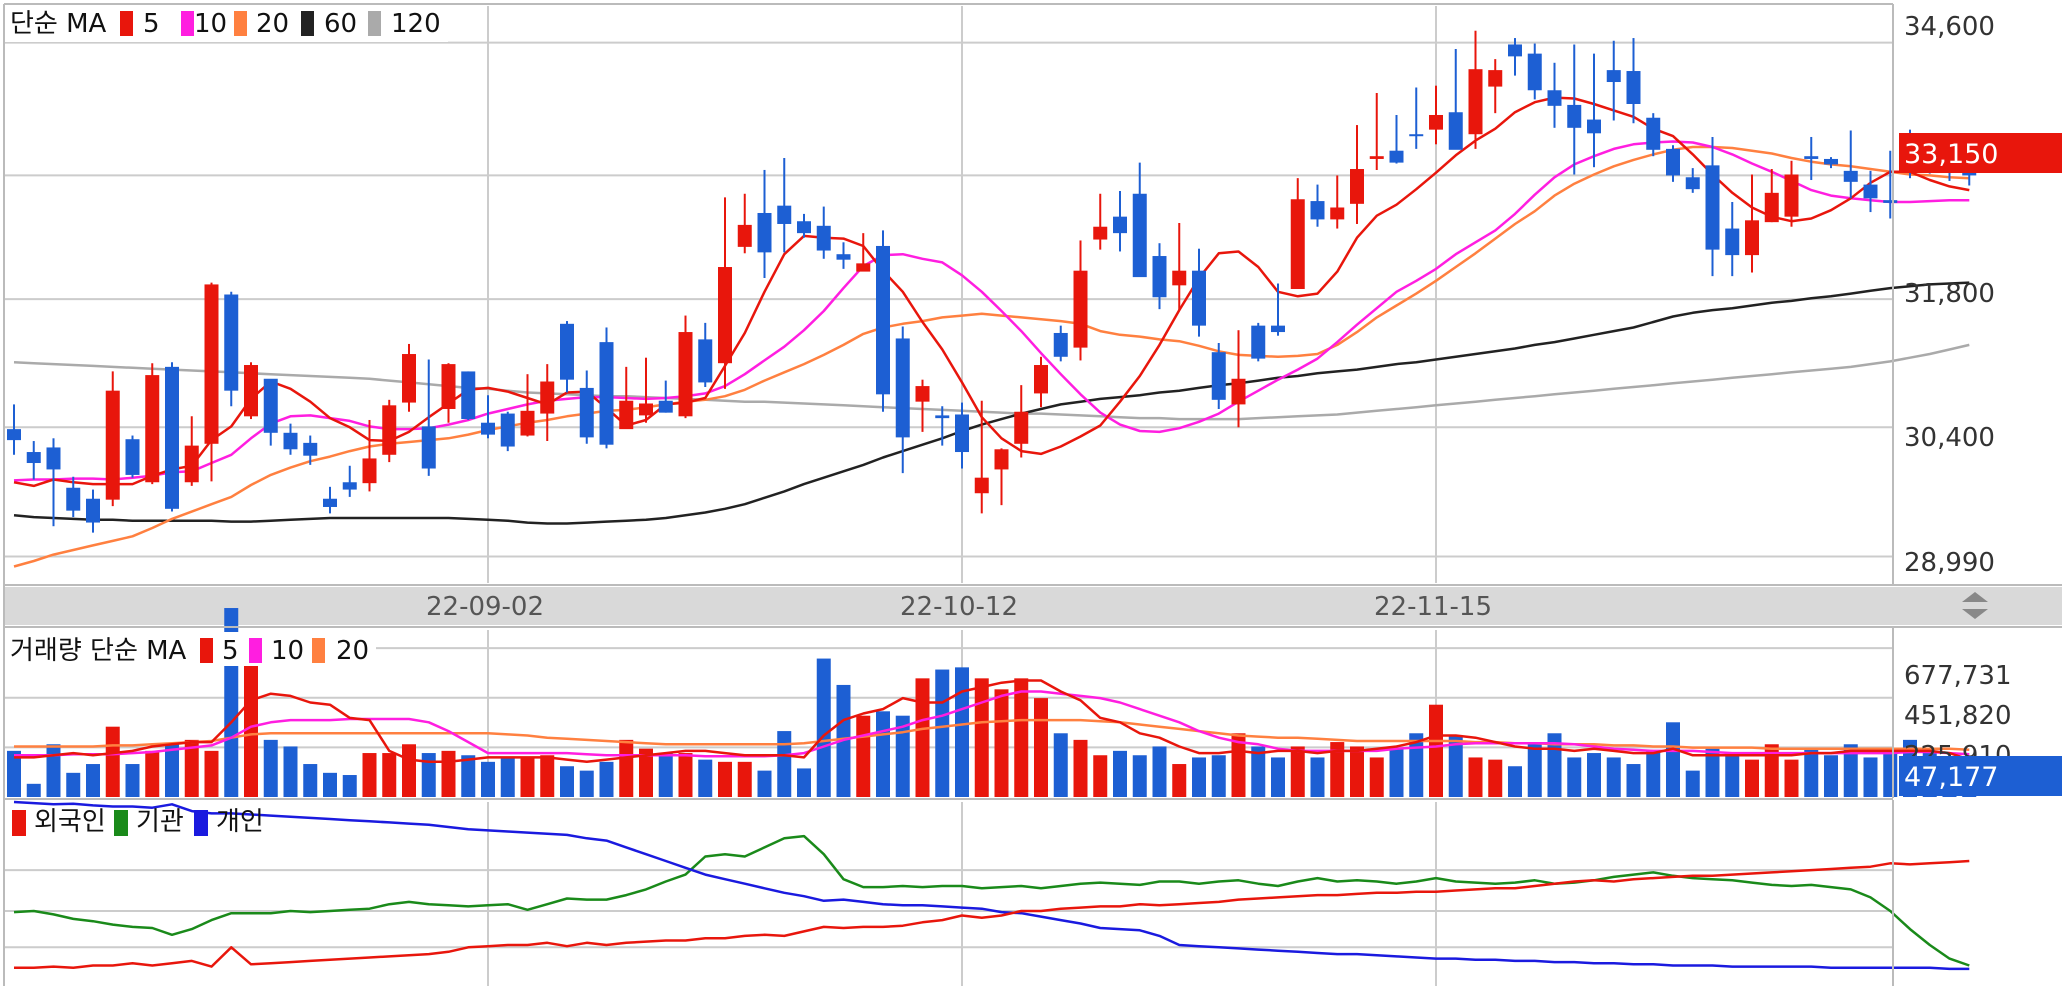 The width and height of the screenshot is (2062, 990). What do you see at coordinates (1975, 606) in the screenshot?
I see `panel-resize-icon` at bounding box center [1975, 606].